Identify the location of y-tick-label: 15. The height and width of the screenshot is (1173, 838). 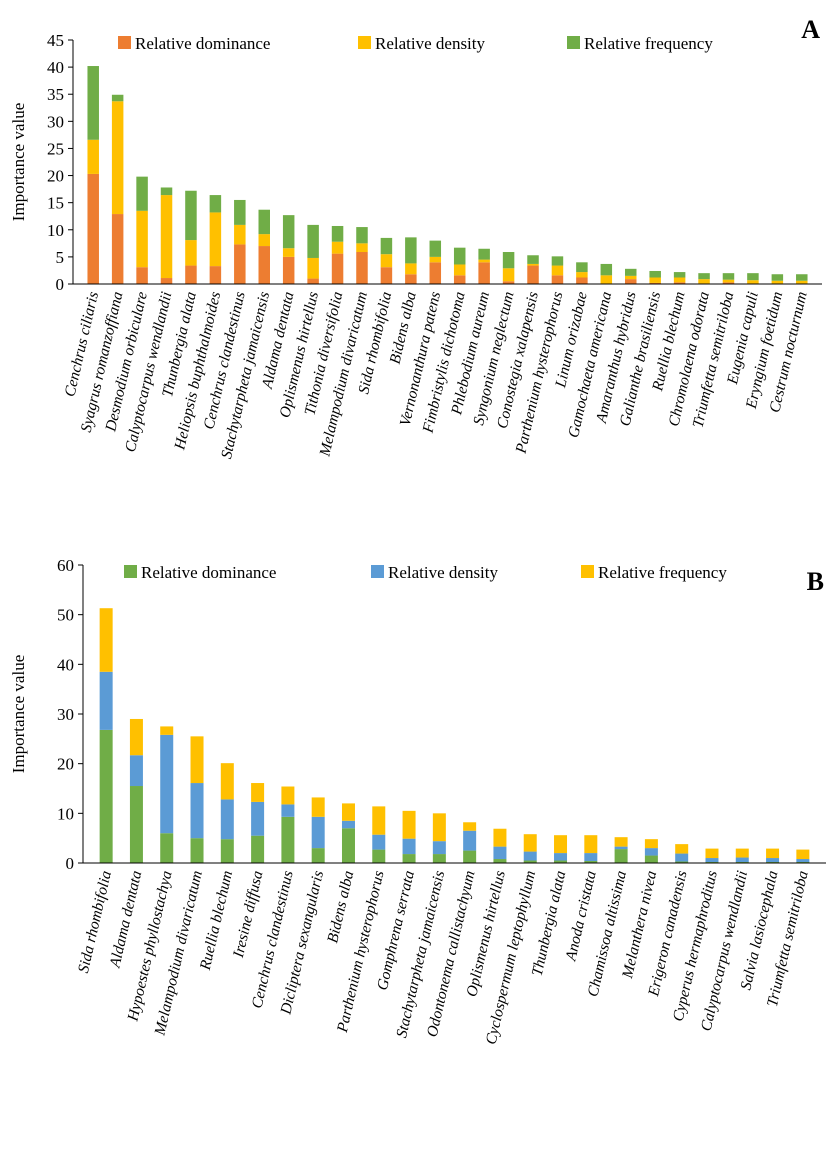
(55, 203).